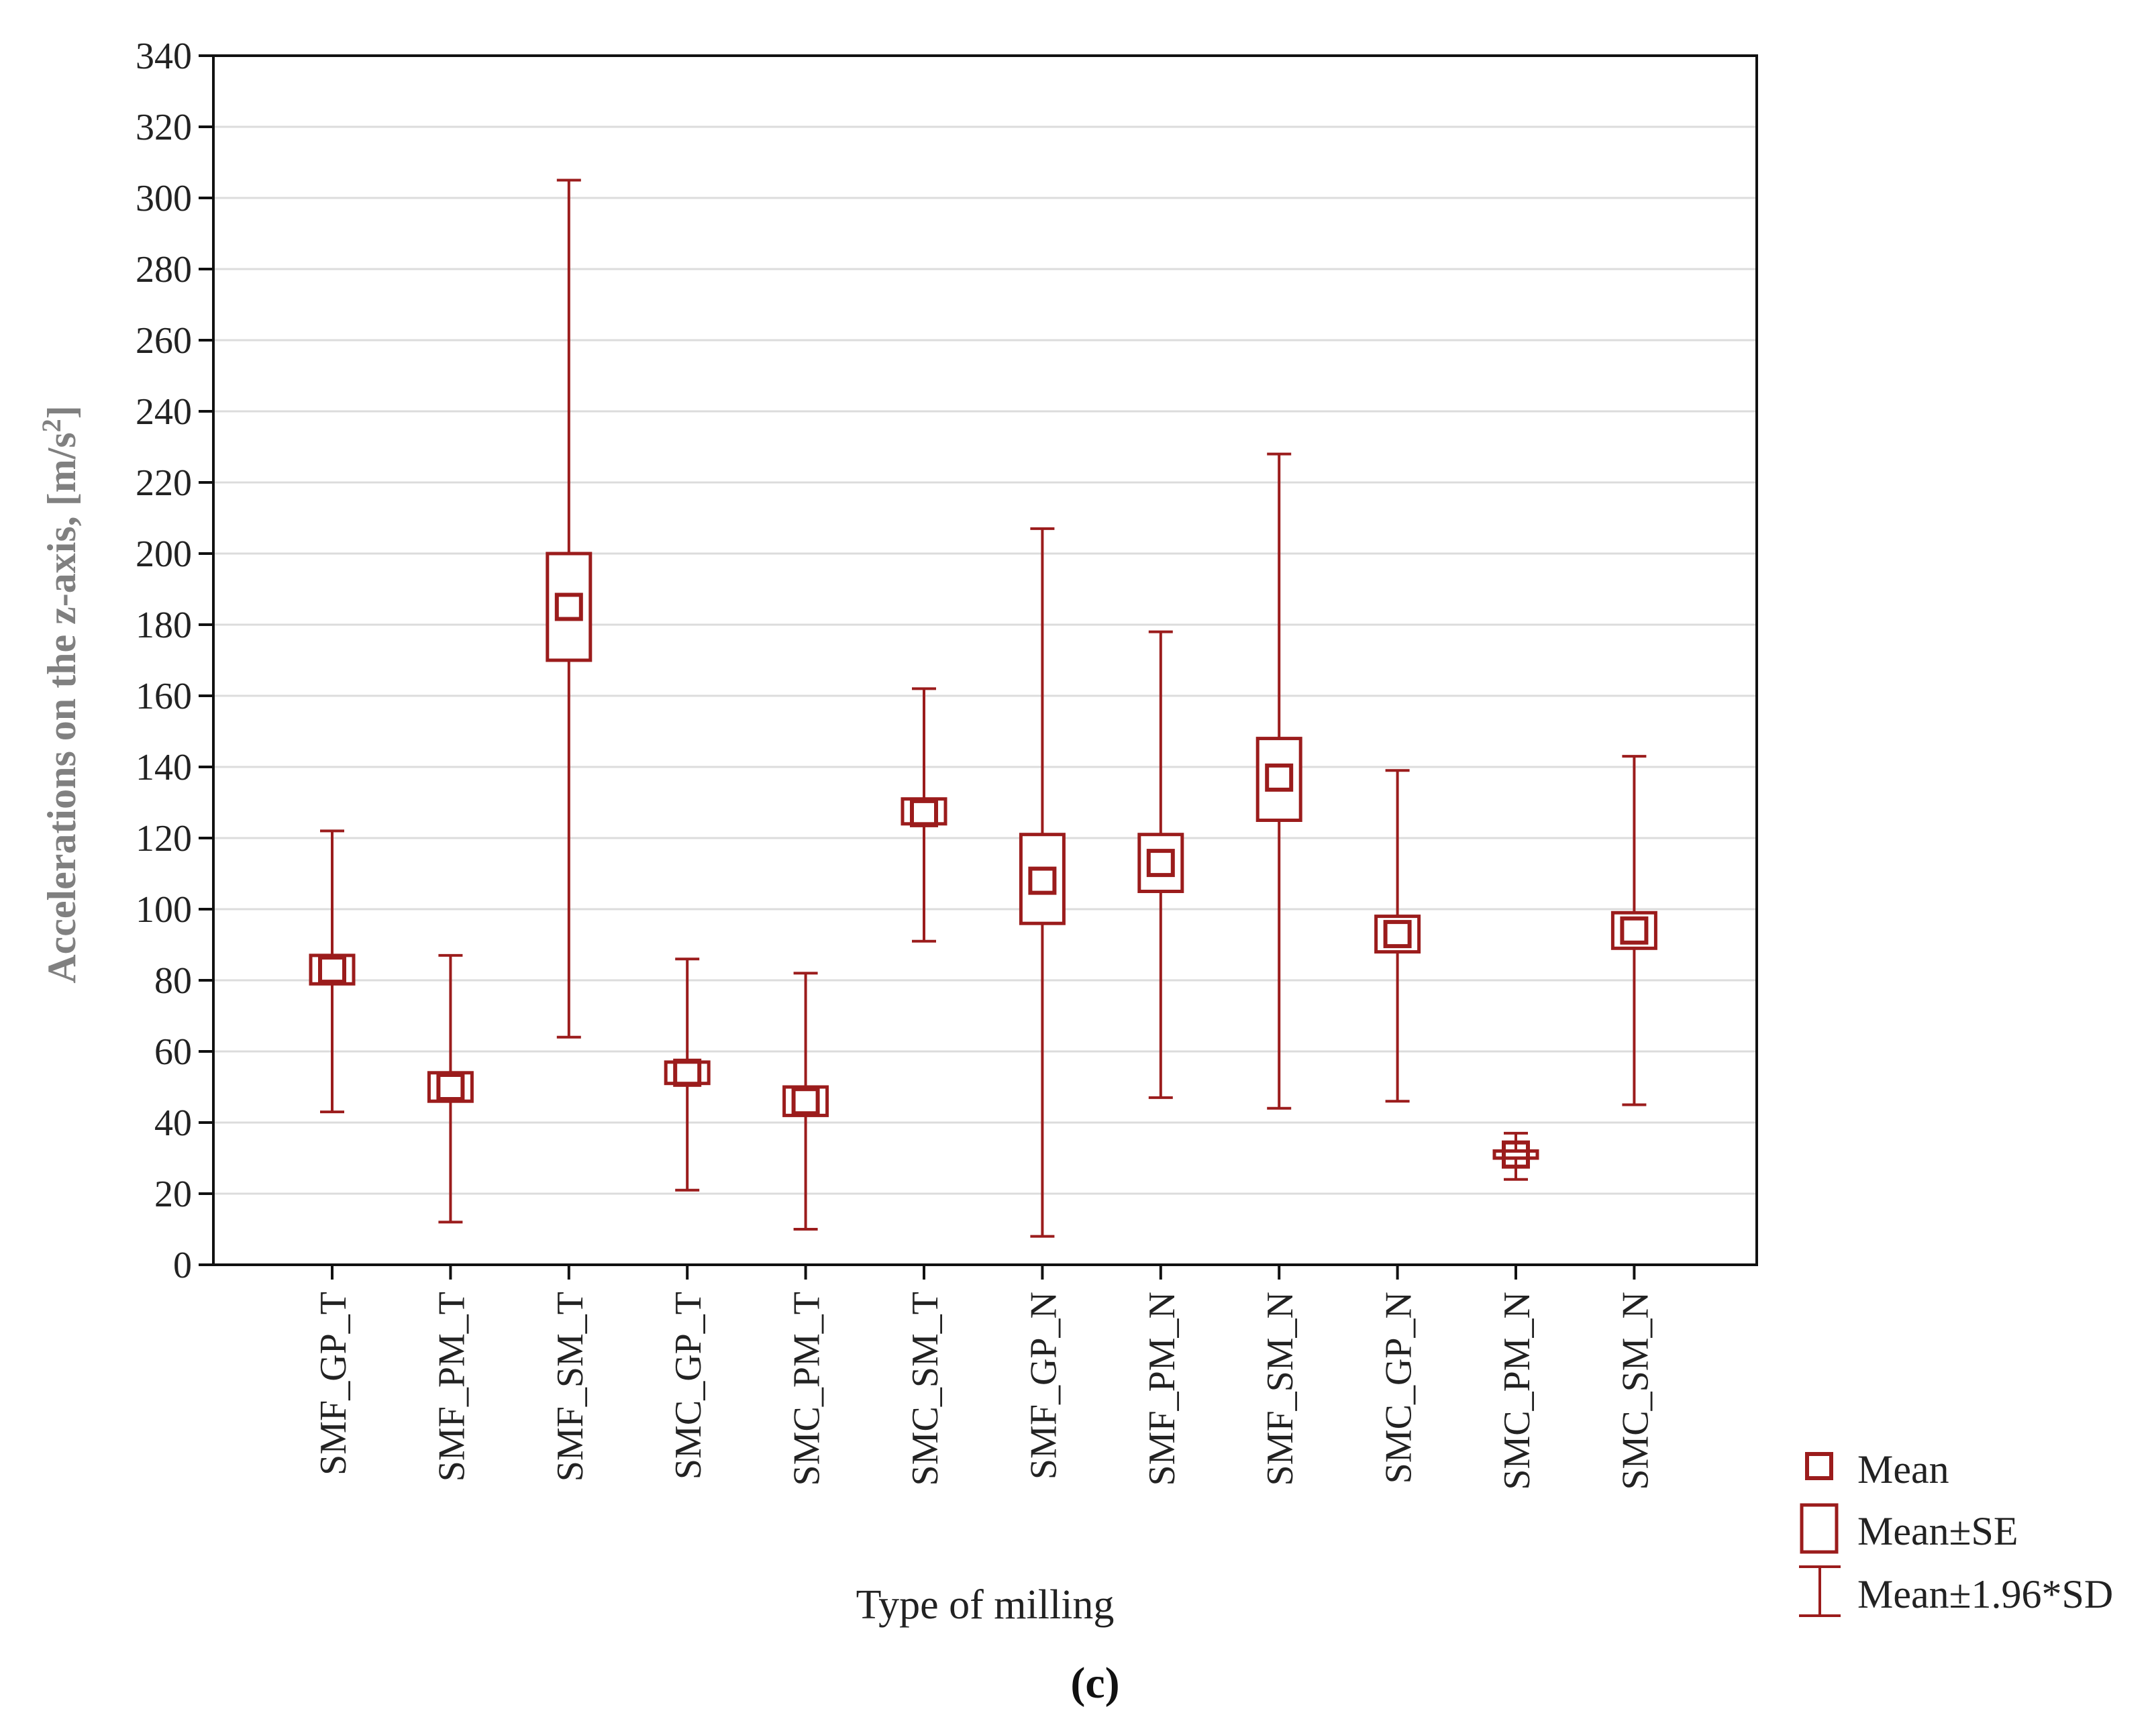  What do you see at coordinates (1937, 1531) in the screenshot?
I see `legend-se-label: Mean±SE` at bounding box center [1937, 1531].